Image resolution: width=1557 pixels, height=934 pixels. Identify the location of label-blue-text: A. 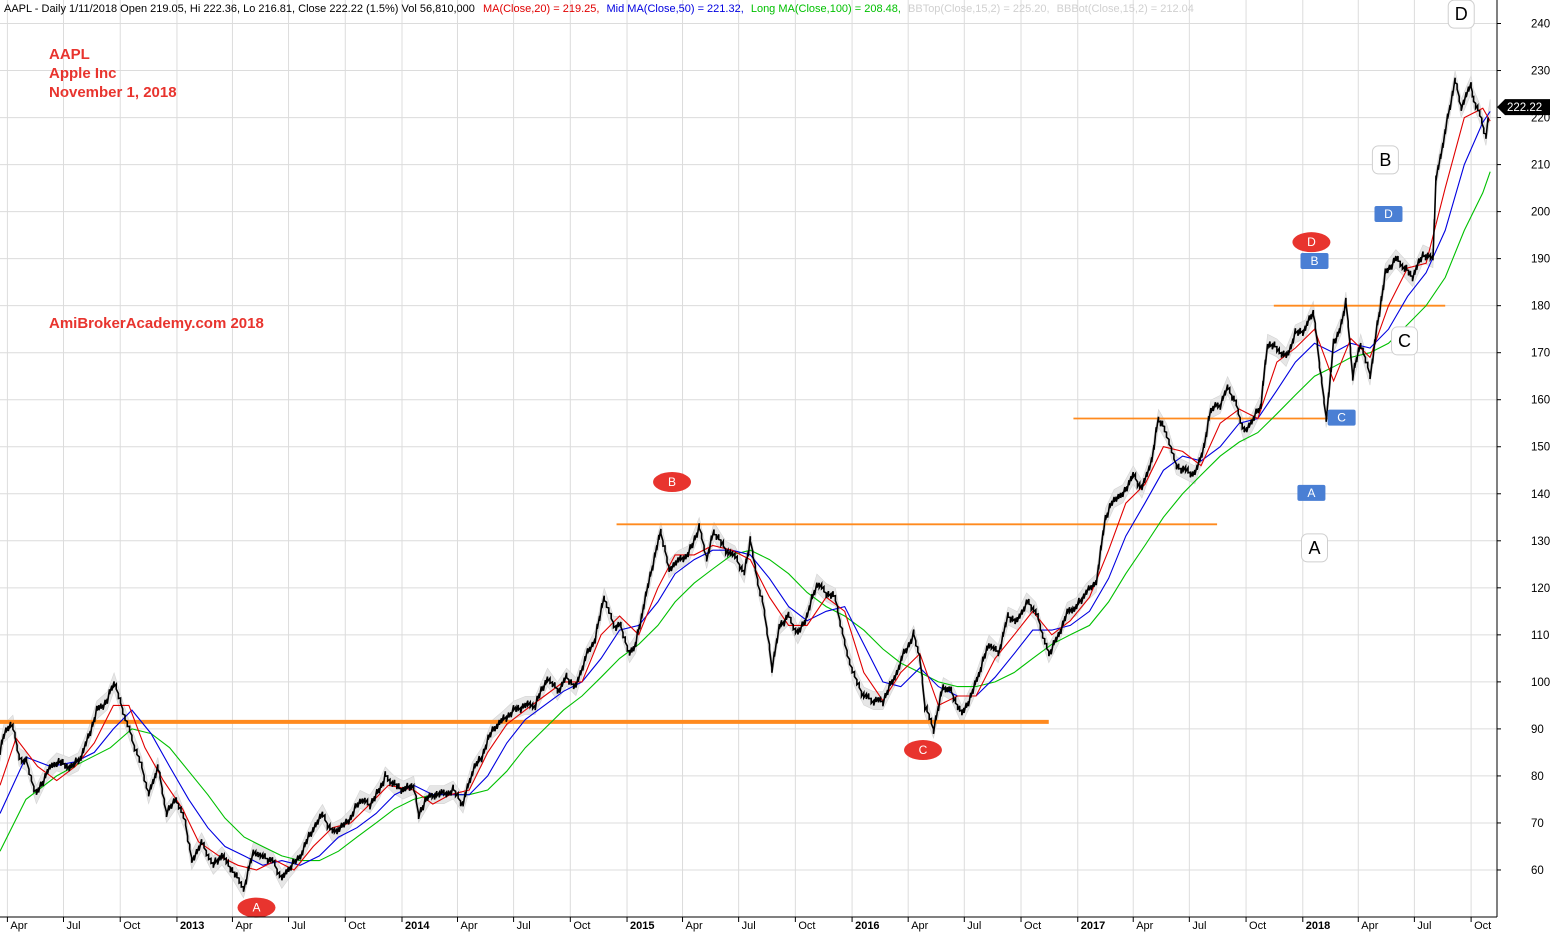
(1311, 493).